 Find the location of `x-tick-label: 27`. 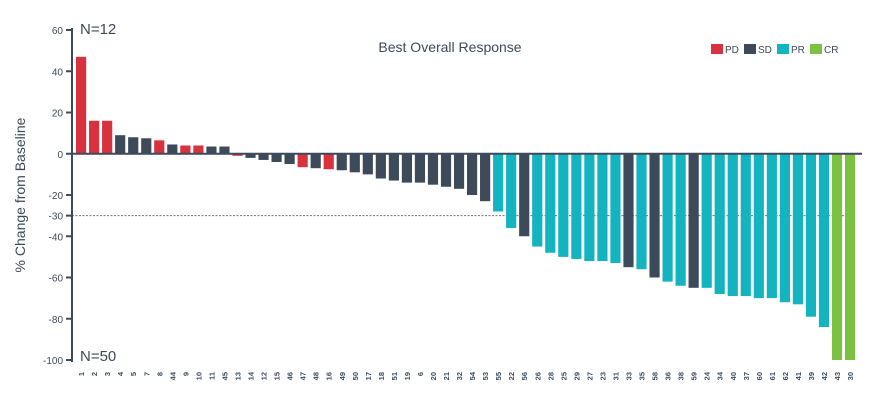

x-tick-label: 27 is located at coordinates (589, 376).